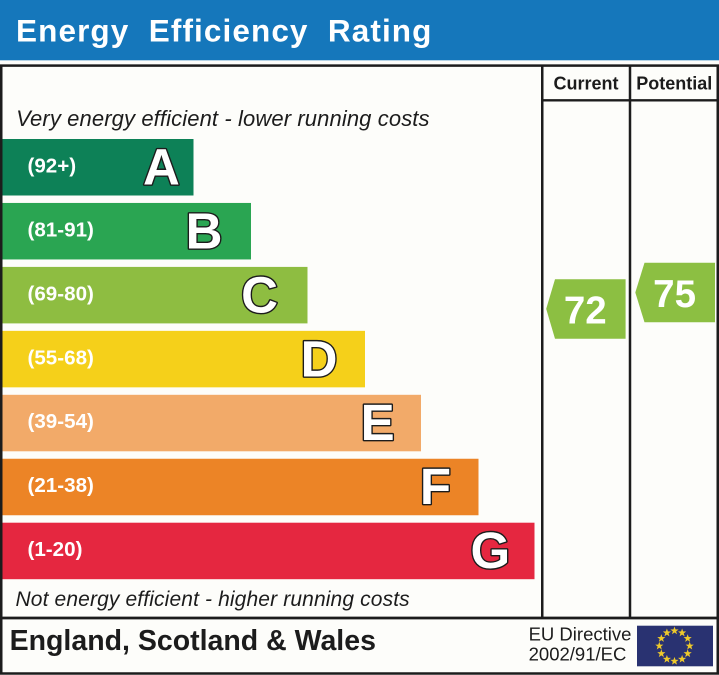 The width and height of the screenshot is (719, 675). What do you see at coordinates (259, 294) in the screenshot?
I see `svg-text: C` at bounding box center [259, 294].